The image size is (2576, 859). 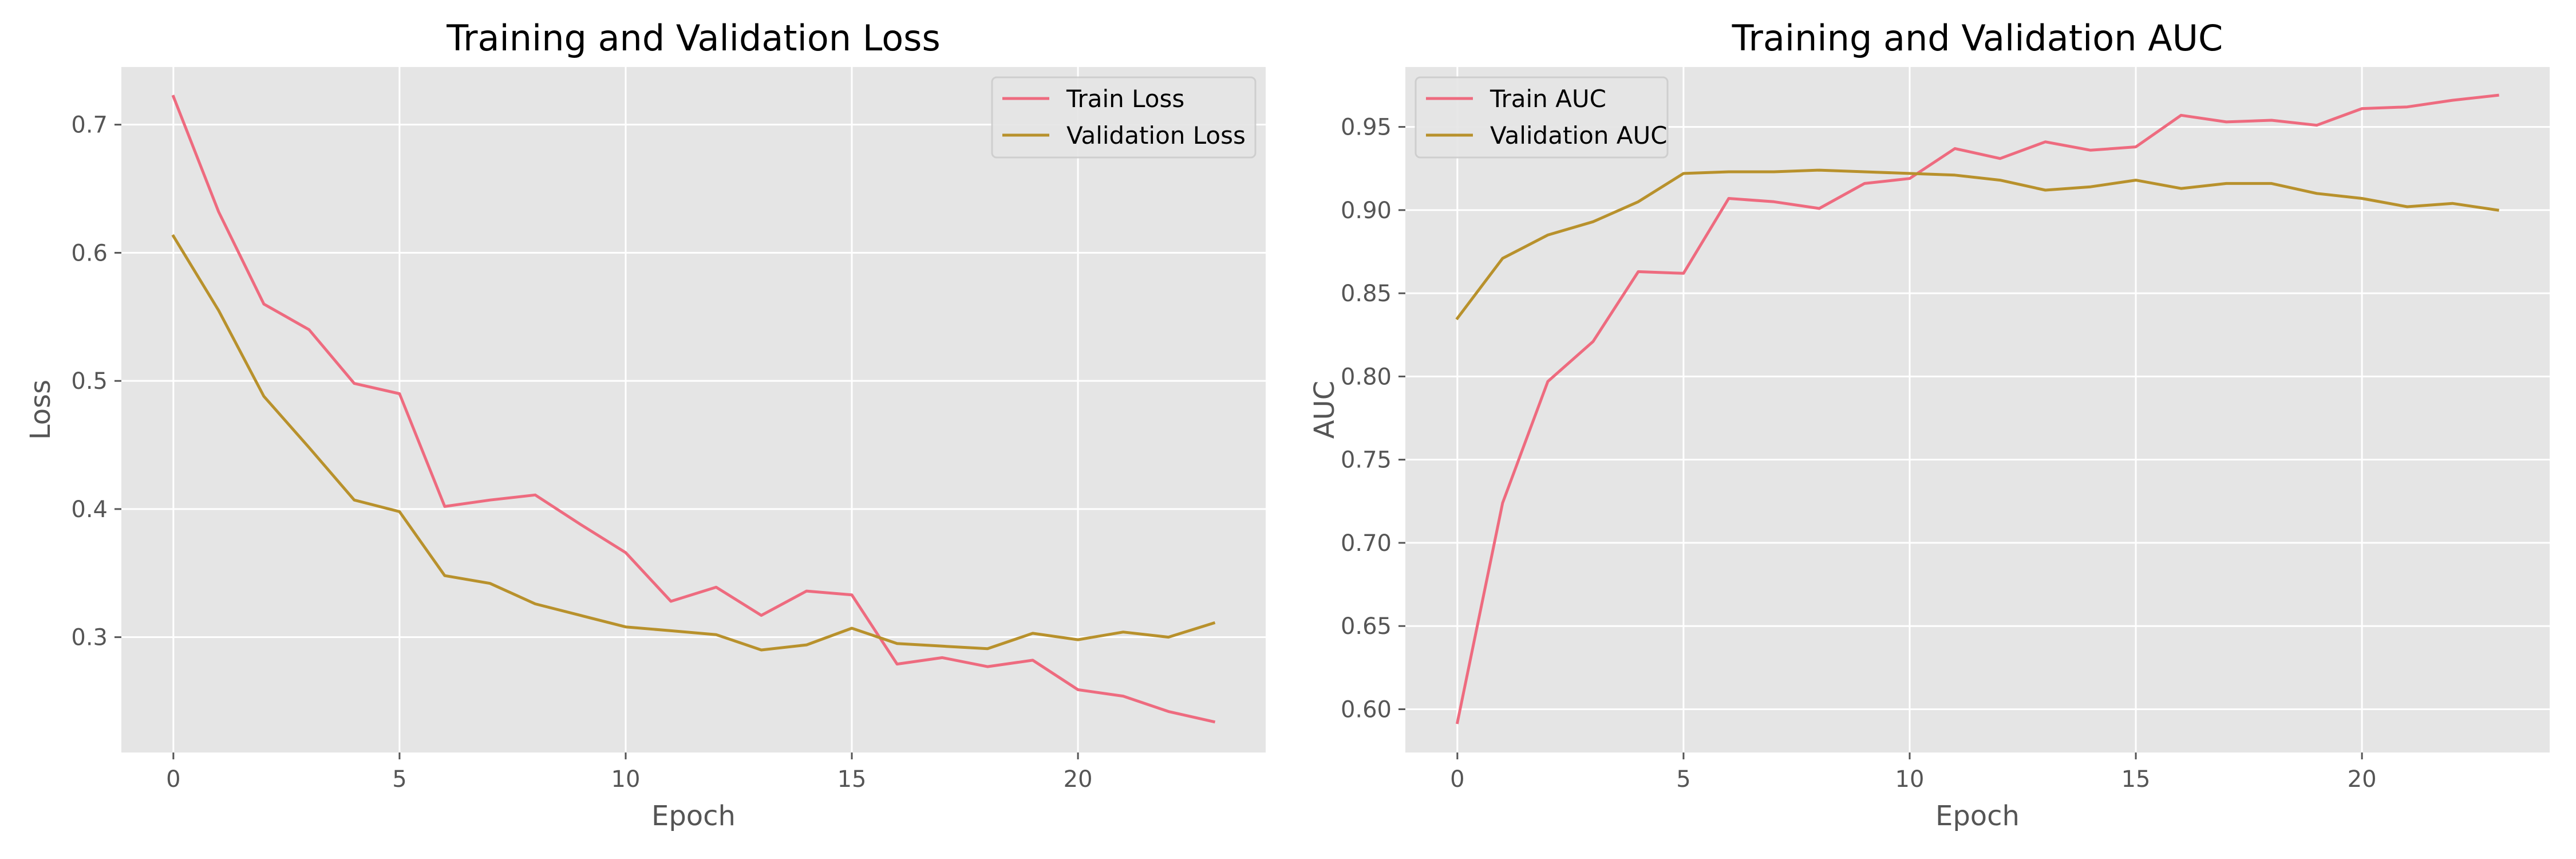 I want to click on y-tick-label: 0.85, so click(x=1366, y=294).